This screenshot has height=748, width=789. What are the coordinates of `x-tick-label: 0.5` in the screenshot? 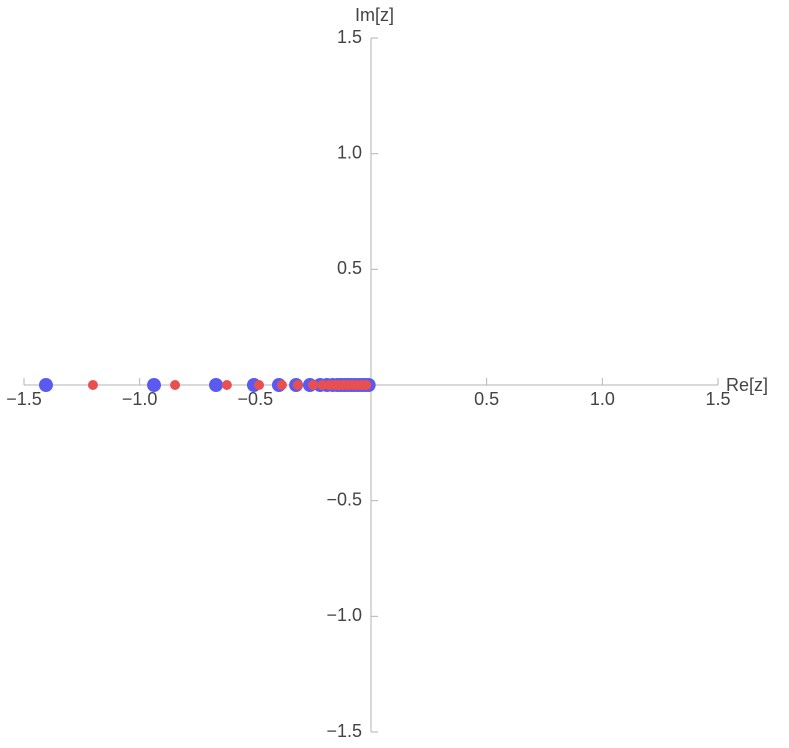 It's located at (486, 399).